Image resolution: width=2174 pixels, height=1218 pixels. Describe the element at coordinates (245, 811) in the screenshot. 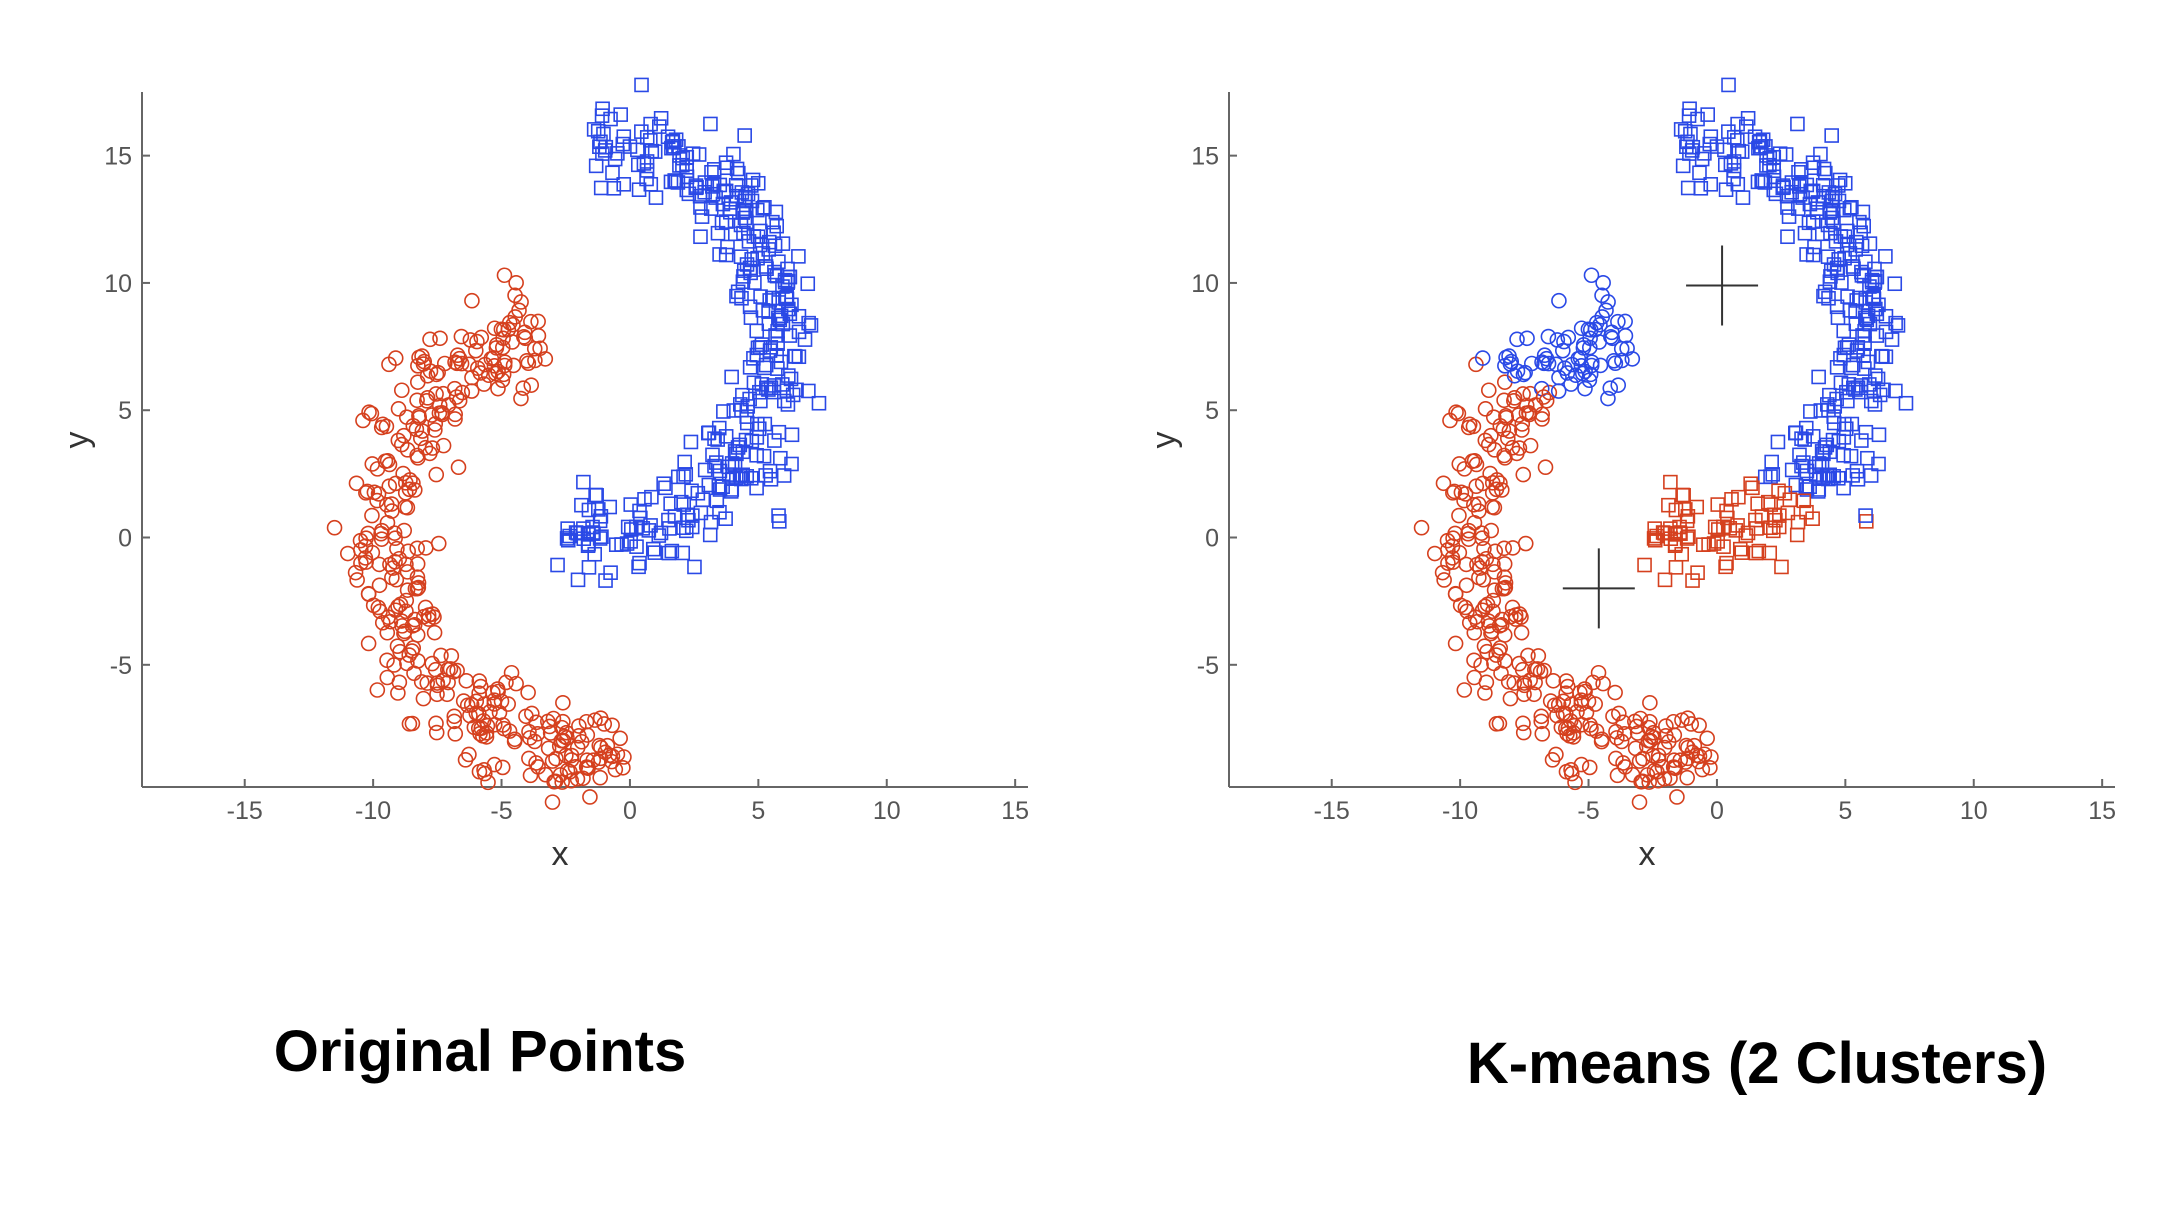

I see `x-tick-label: -15` at that location.